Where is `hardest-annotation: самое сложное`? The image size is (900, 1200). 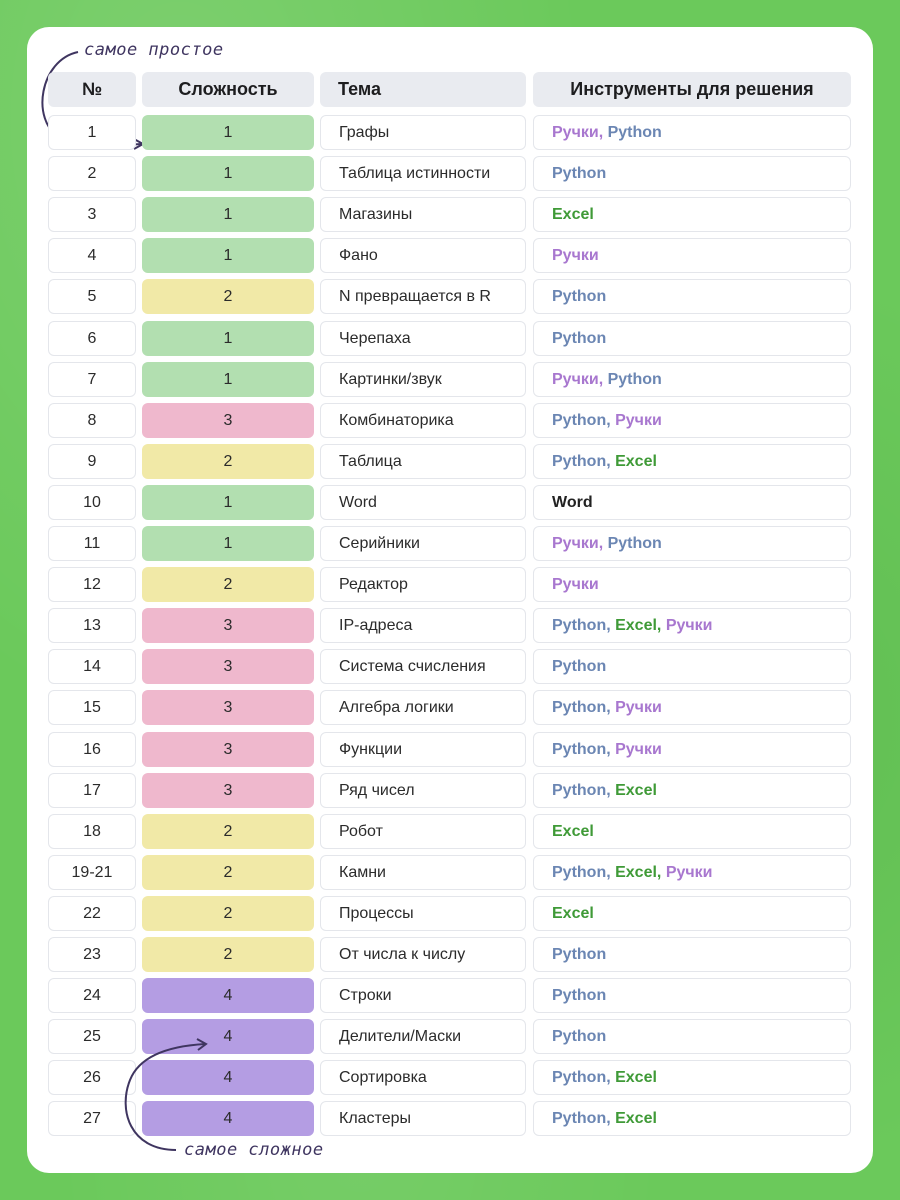 hardest-annotation: самое сложное is located at coordinates (254, 1150).